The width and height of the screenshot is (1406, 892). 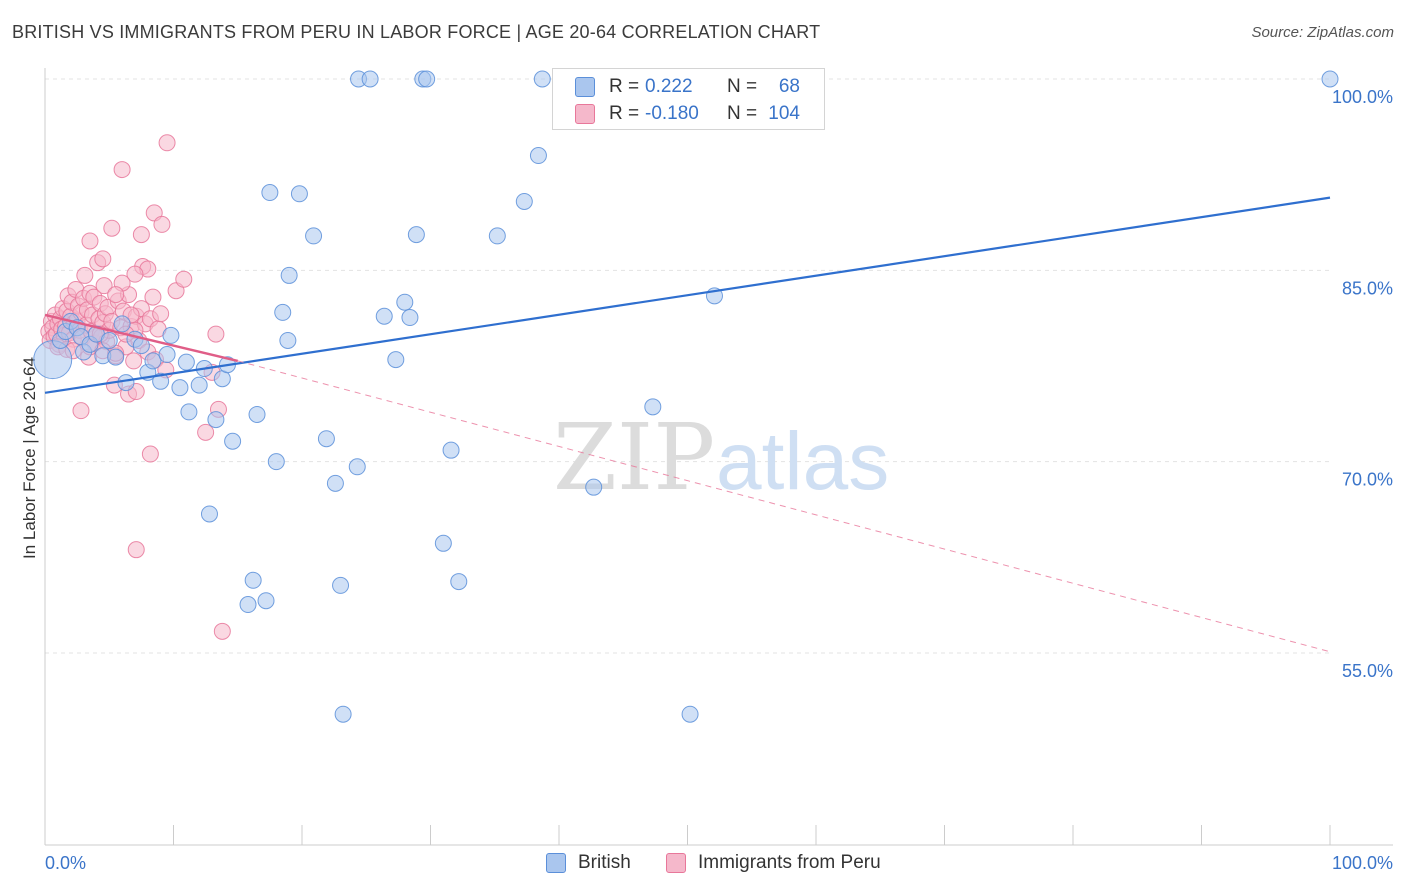 I want to click on peru-trend-line, so click(x=141, y=338).